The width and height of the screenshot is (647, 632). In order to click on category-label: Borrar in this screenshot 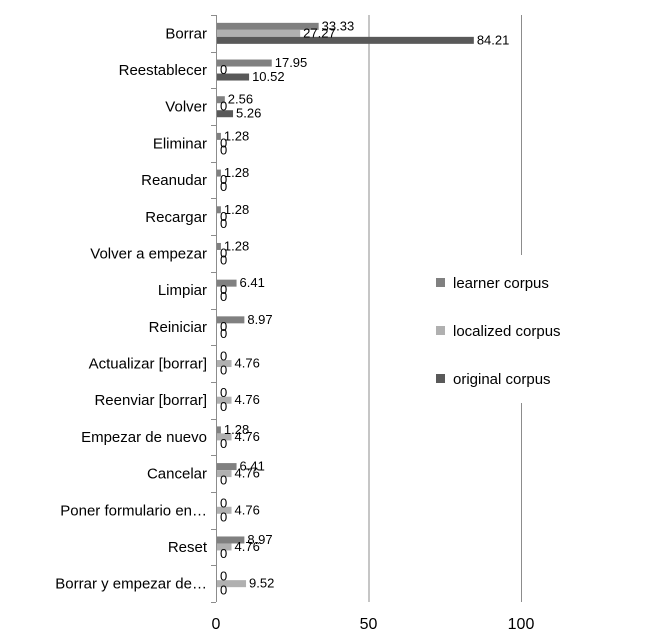, I will do `click(186, 33)`.